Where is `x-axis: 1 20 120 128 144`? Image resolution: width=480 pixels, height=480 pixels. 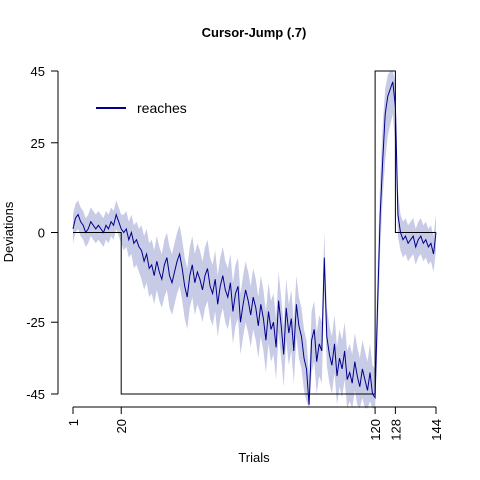
x-axis: 1 20 120 128 144 is located at coordinates (255, 423).